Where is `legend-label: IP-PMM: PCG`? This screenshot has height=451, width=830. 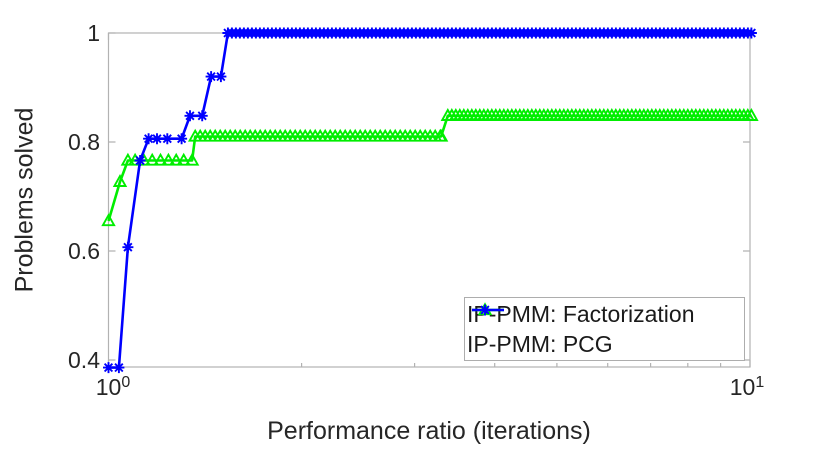
legend-label: IP-PMM: PCG is located at coordinates (540, 343).